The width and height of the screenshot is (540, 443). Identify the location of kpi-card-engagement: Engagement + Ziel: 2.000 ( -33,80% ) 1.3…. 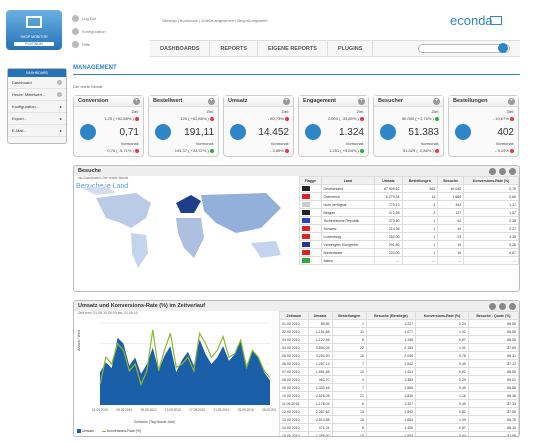
(333, 126).